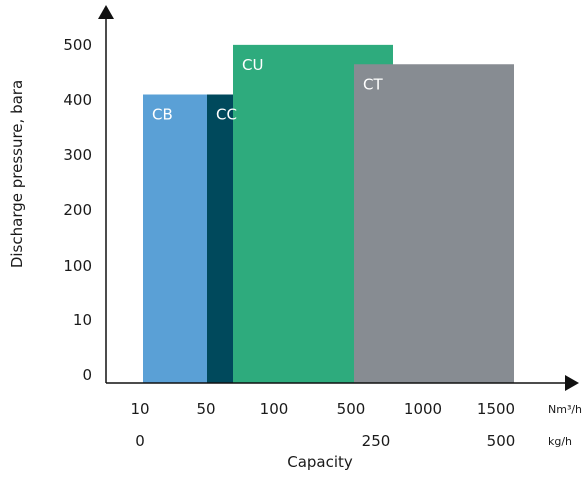  I want to click on region-label-cu: CU, so click(252, 65).